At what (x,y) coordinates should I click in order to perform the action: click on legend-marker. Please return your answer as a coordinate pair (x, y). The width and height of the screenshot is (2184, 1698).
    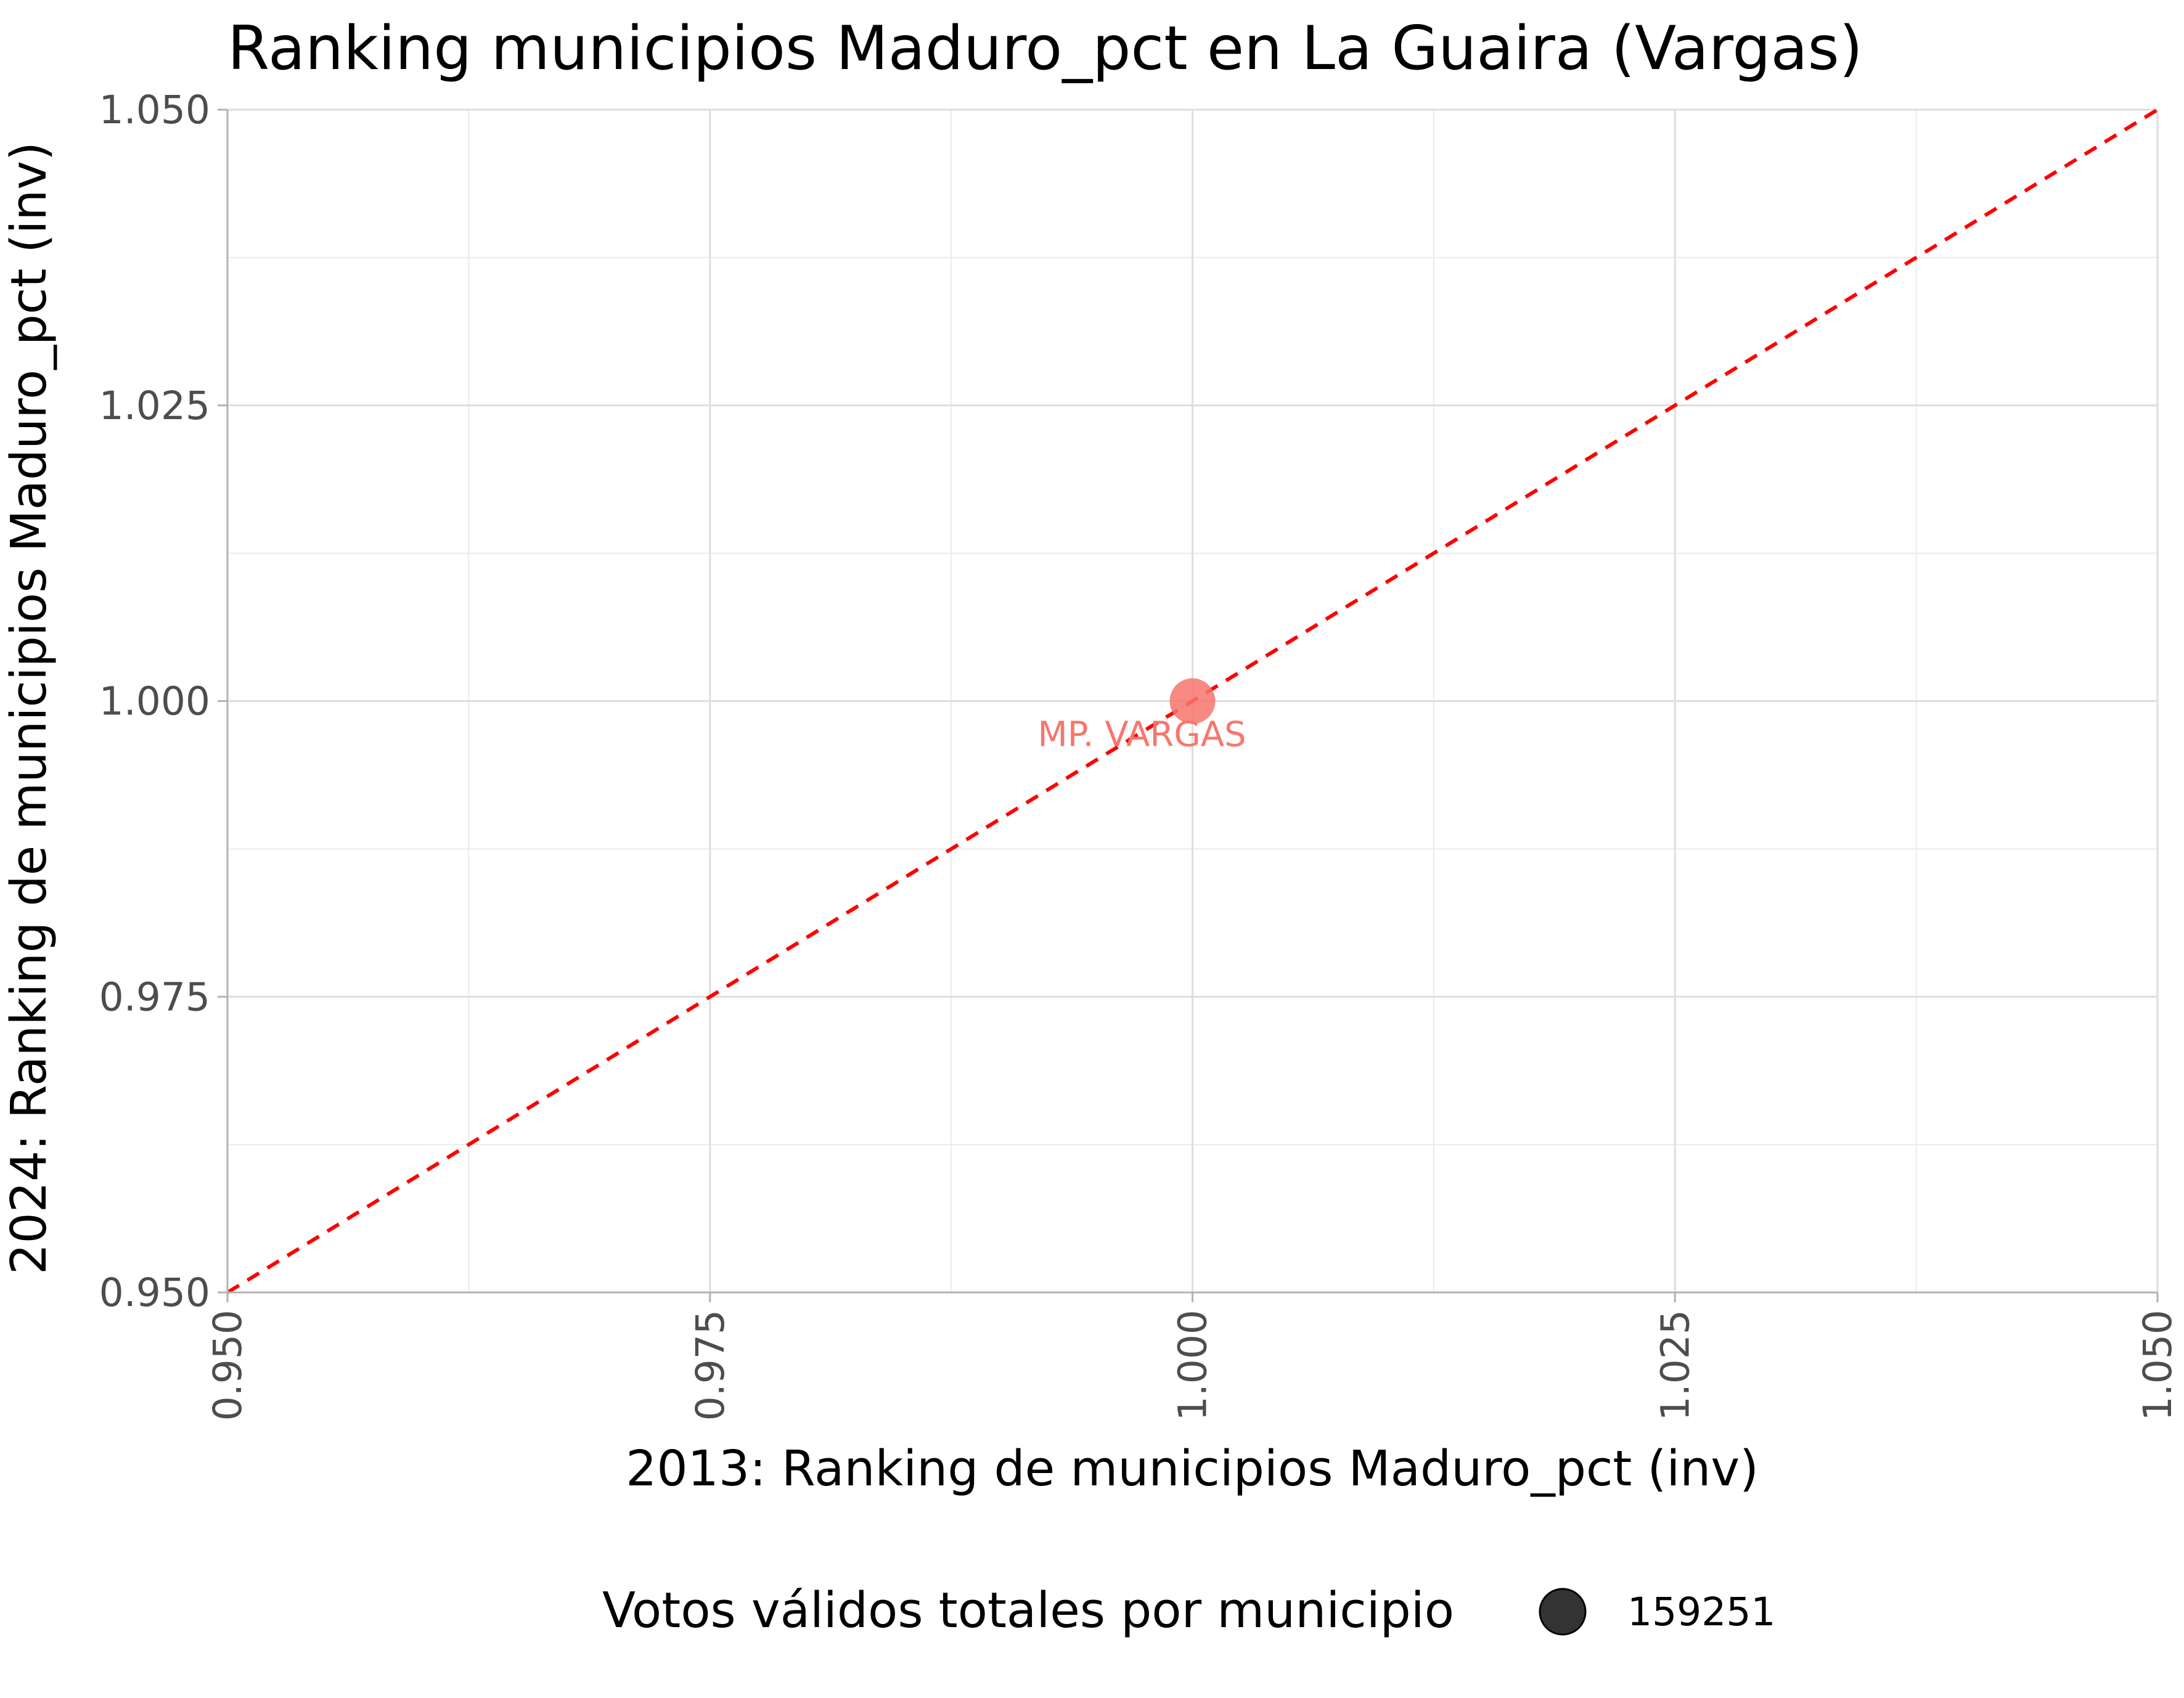
    Looking at the image, I should click on (1563, 1612).